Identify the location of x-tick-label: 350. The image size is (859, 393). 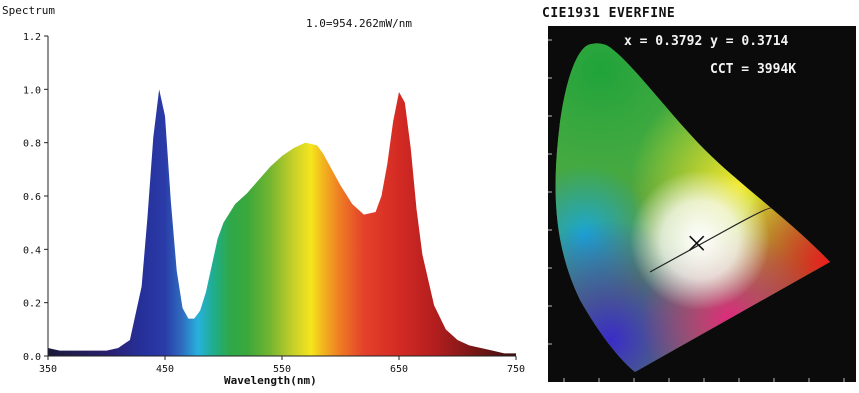
(48, 369).